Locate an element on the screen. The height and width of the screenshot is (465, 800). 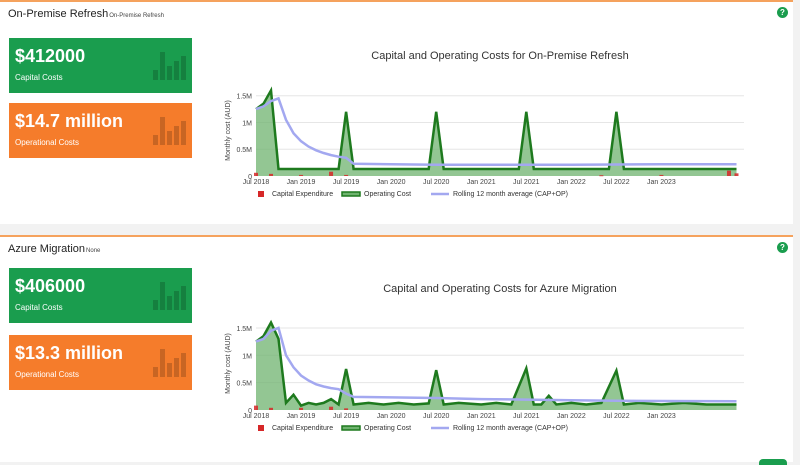
panel-subtitle: None is located at coordinates (93, 251).